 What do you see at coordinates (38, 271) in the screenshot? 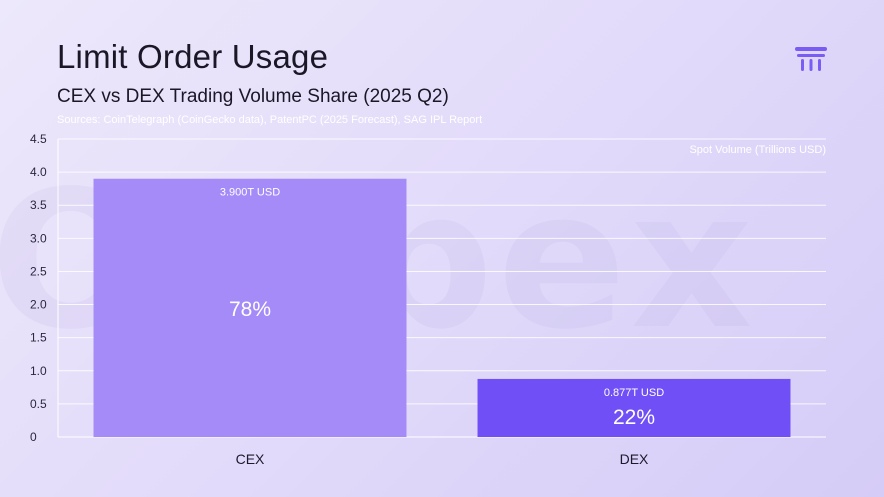
I see `y-tick-label: 2.5` at bounding box center [38, 271].